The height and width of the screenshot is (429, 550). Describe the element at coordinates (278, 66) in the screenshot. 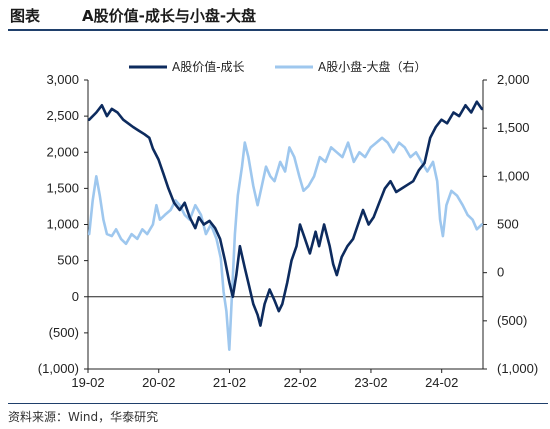

I see `legend: A股价值-成长 A股小盘-大盘（右）` at that location.